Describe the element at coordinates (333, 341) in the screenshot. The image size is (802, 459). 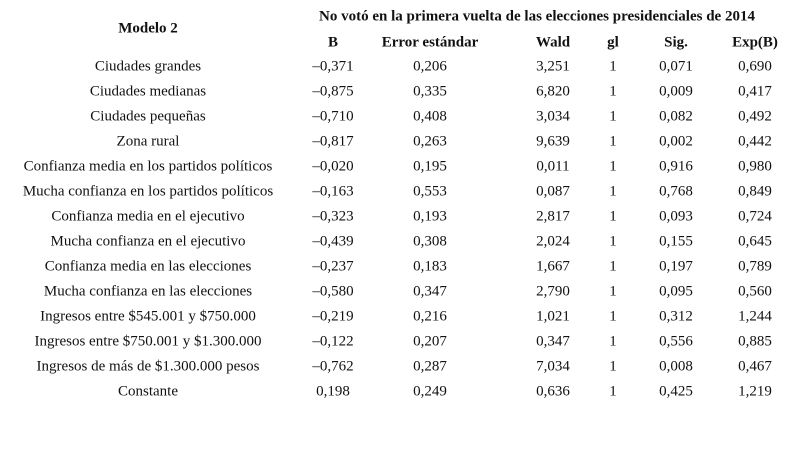
I see `cell: –0,122` at that location.